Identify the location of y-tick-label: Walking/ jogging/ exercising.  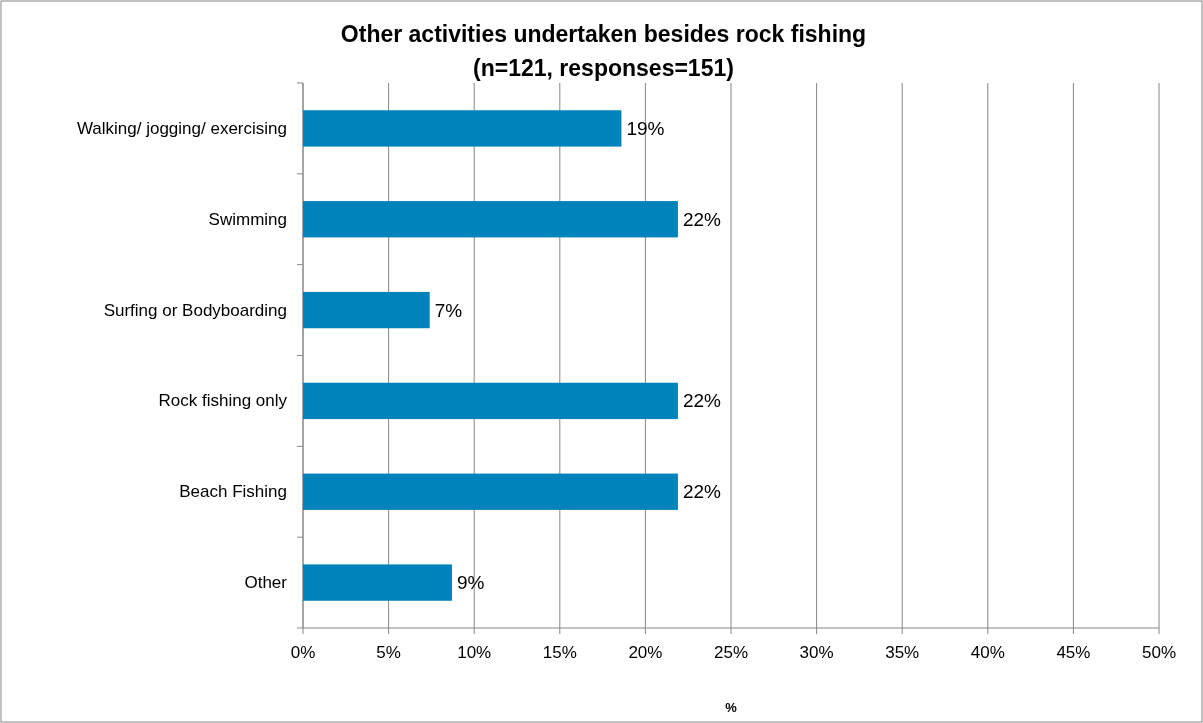
(181, 128).